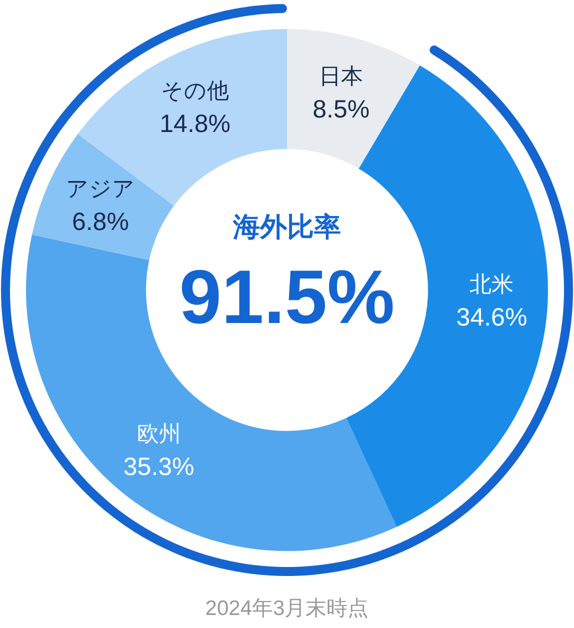 The image size is (574, 628). Describe the element at coordinates (492, 283) in the screenshot. I see `slice-label: 北米` at that location.